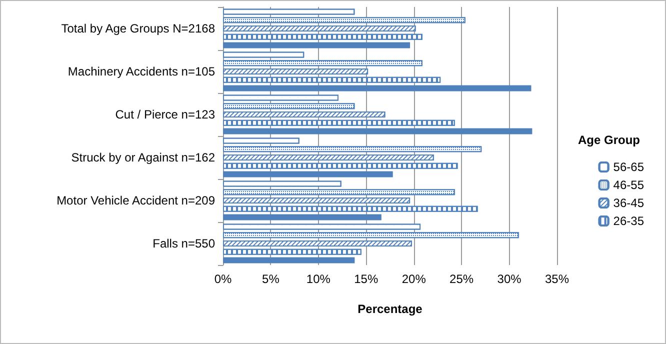 The height and width of the screenshot is (344, 666). Describe the element at coordinates (138, 29) in the screenshot. I see `y-tick-label: Total by Age Groups N=2168` at that location.